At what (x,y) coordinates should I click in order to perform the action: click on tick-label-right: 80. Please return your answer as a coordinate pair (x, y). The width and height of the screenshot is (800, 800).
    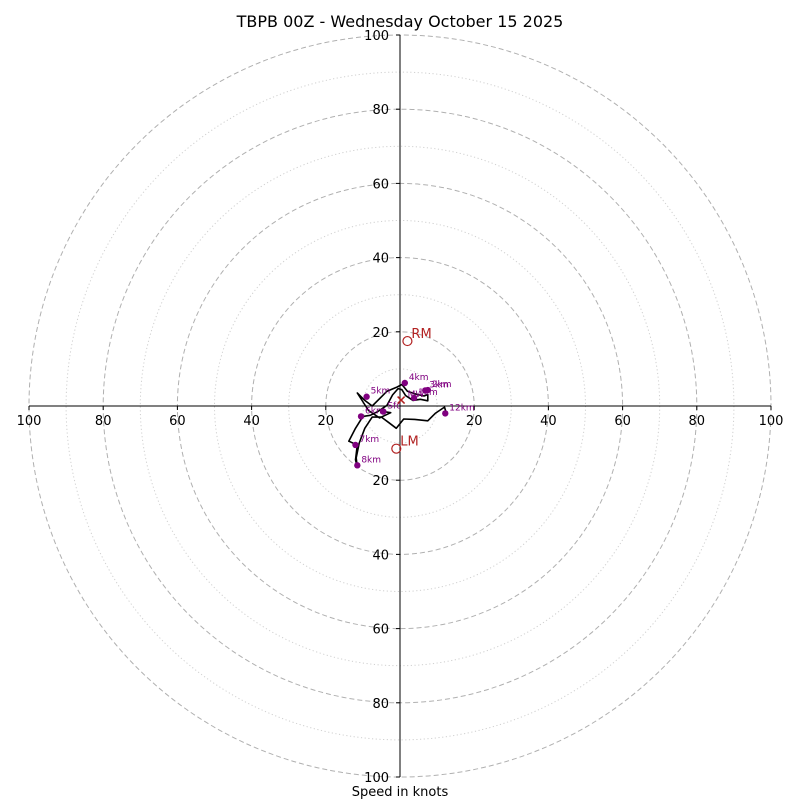
    Looking at the image, I should click on (697, 421).